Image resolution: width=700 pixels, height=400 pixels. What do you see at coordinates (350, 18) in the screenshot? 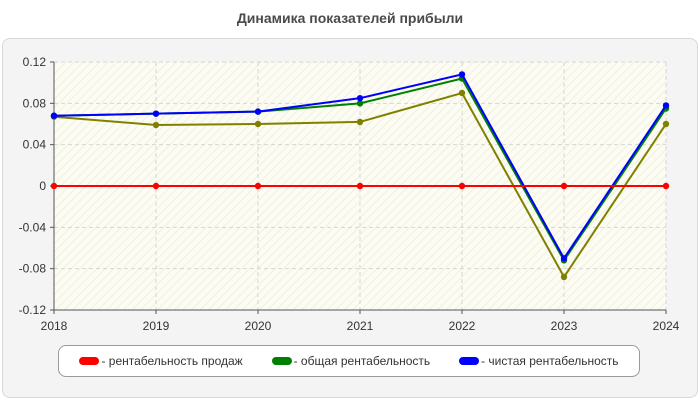
I see `chart-title: Динамика показателей прибыли` at bounding box center [350, 18].